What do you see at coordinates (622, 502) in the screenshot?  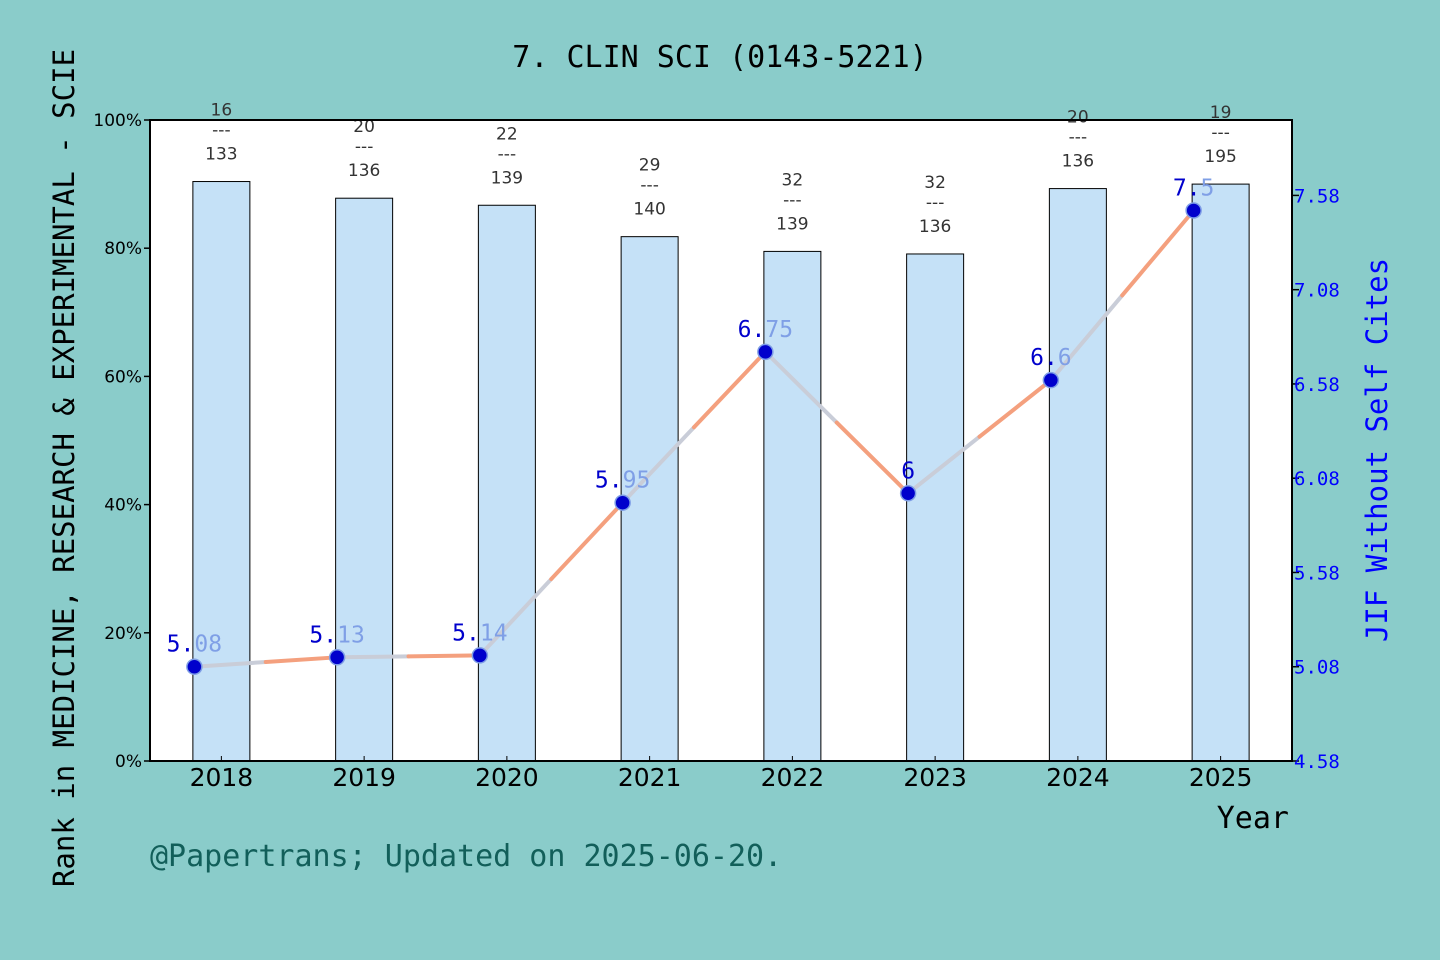 I see `jif-point-2021` at bounding box center [622, 502].